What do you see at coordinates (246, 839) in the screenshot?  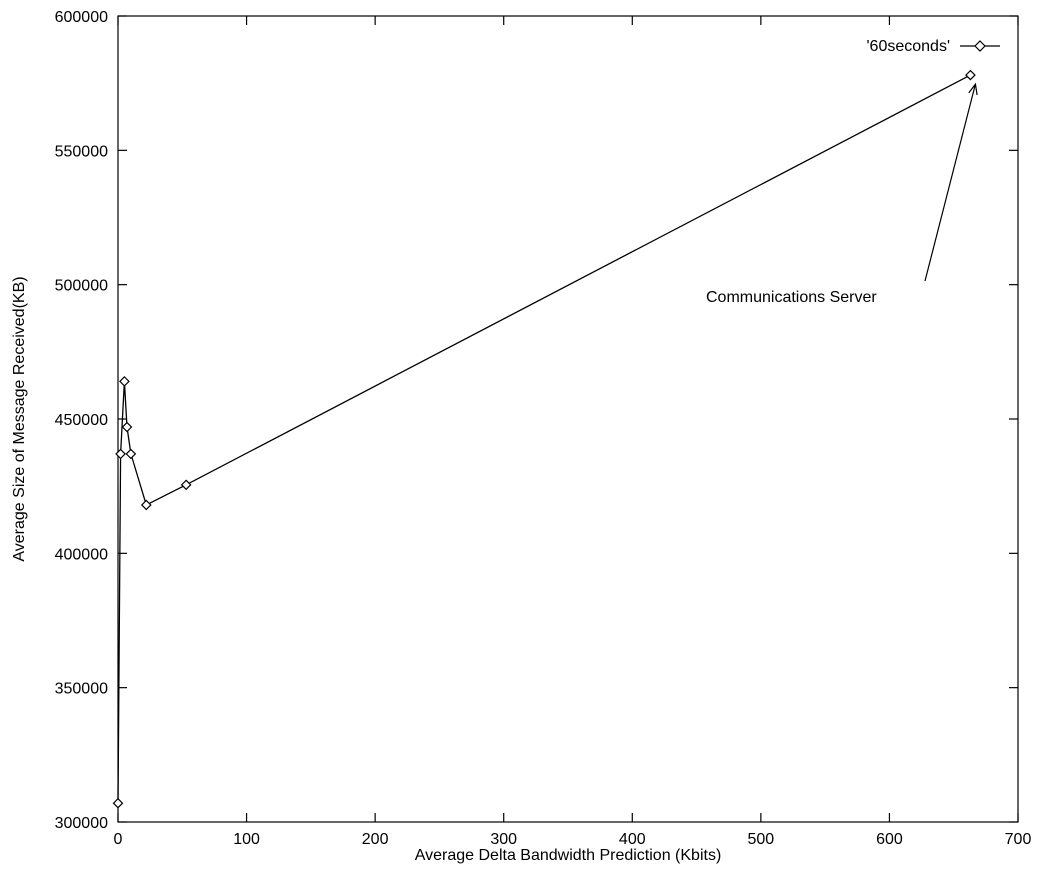 I see `x-tick-label: 100` at bounding box center [246, 839].